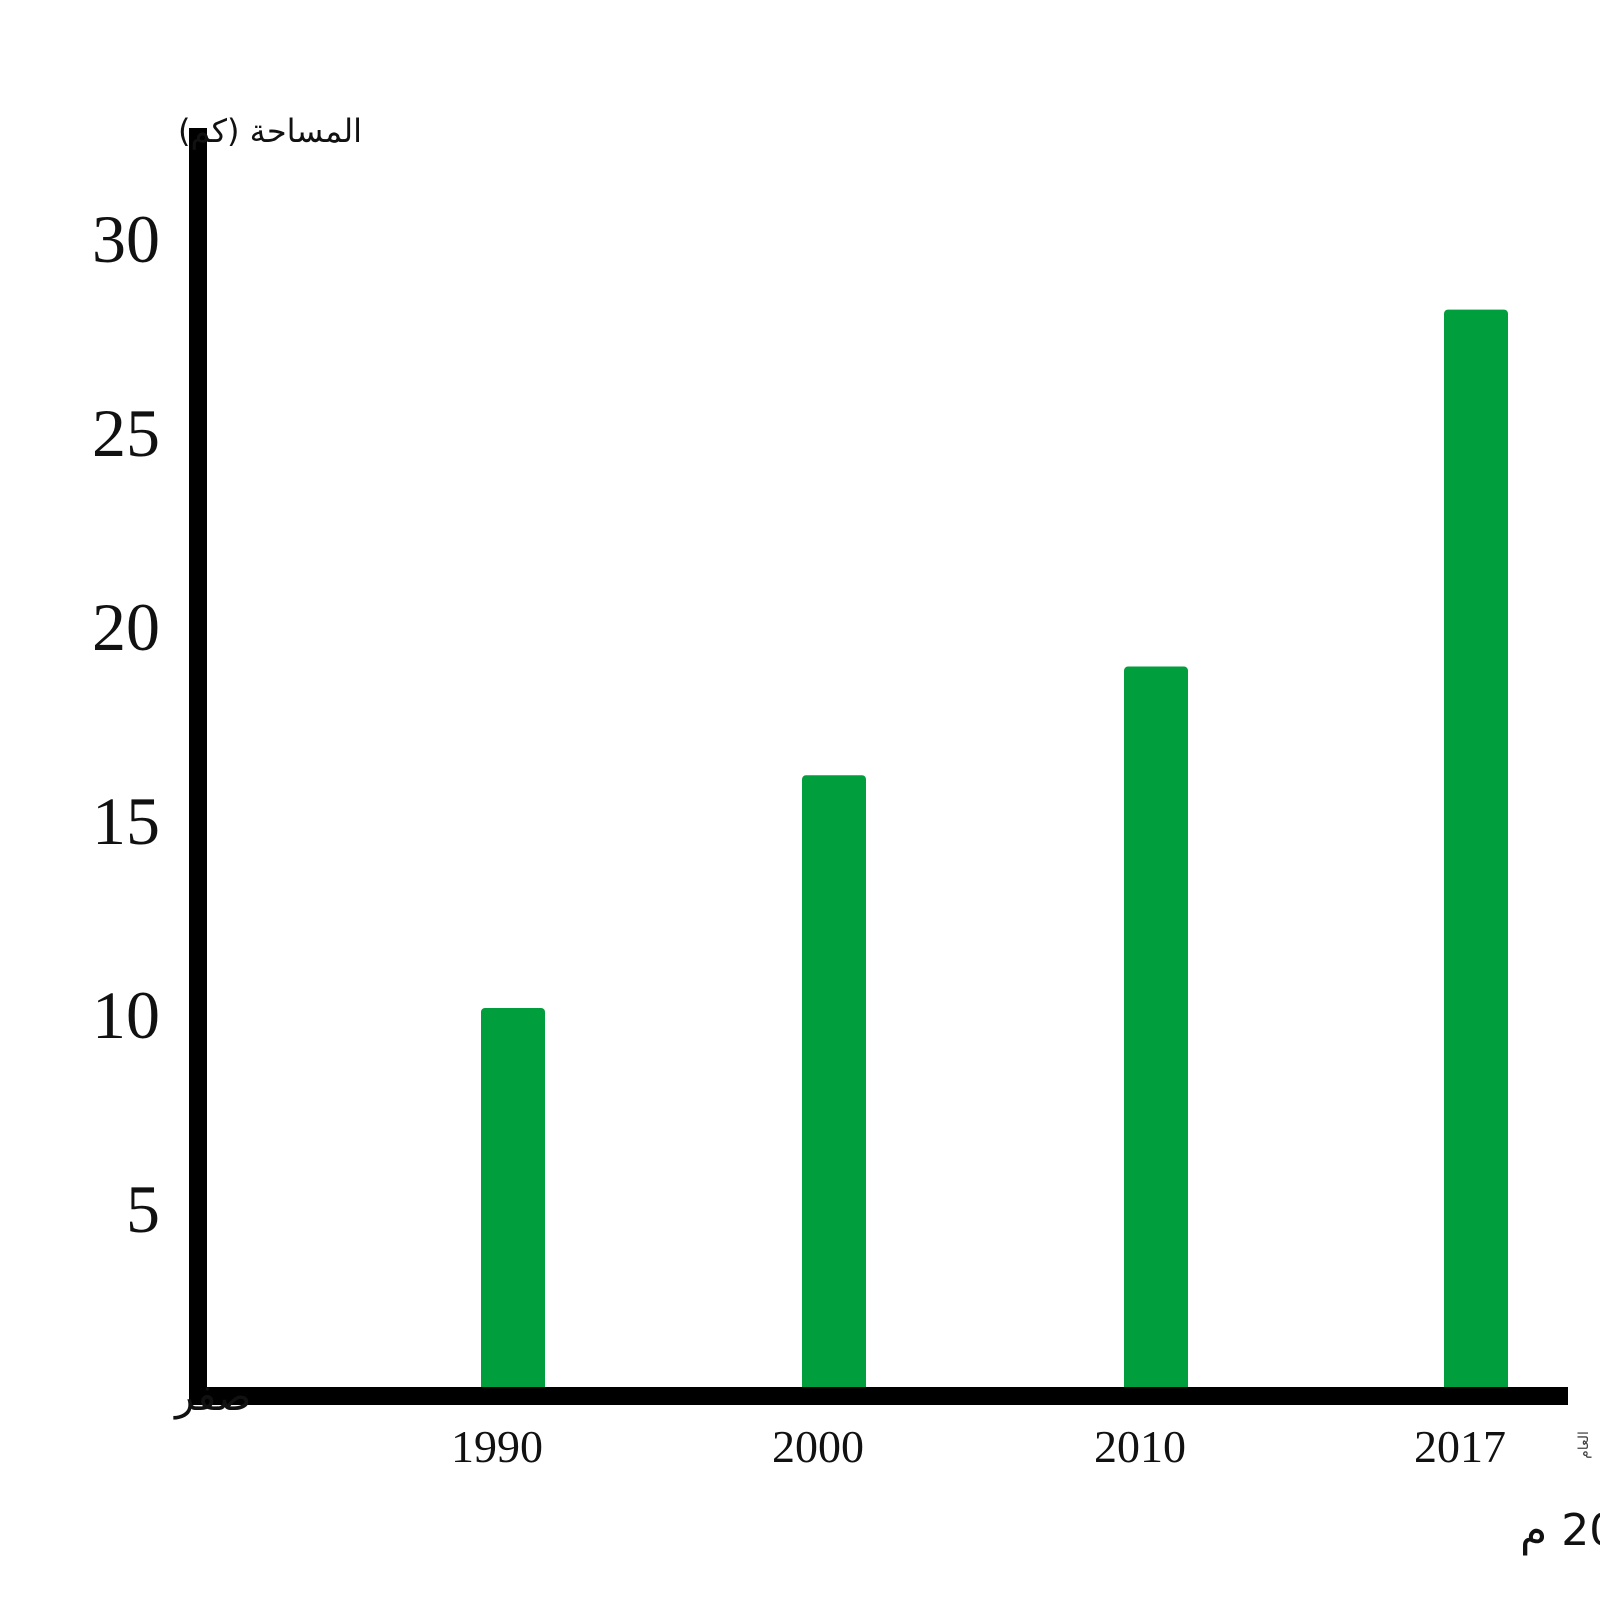 The width and height of the screenshot is (1600, 1600). What do you see at coordinates (126, 1015) in the screenshot?
I see `y-tick-label-10: 10` at bounding box center [126, 1015].